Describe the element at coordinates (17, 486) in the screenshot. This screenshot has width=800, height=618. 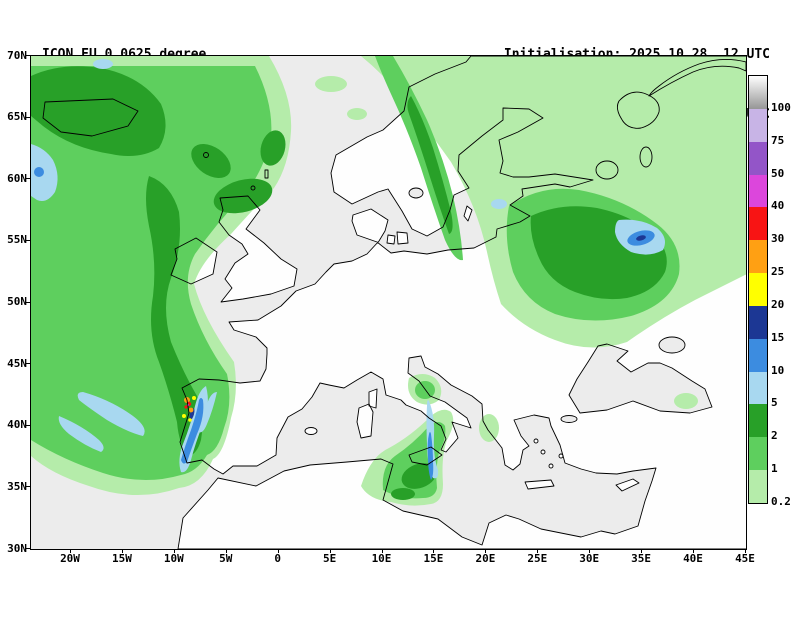
I see `lat-tick-label: 35N` at that location.